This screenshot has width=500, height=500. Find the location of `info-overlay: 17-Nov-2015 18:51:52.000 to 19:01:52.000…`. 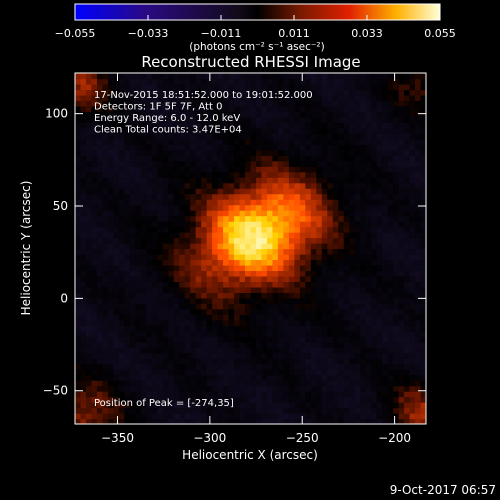

info-overlay: 17-Nov-2015 18:51:52.000 to 19:01:52.000… is located at coordinates (203, 113).